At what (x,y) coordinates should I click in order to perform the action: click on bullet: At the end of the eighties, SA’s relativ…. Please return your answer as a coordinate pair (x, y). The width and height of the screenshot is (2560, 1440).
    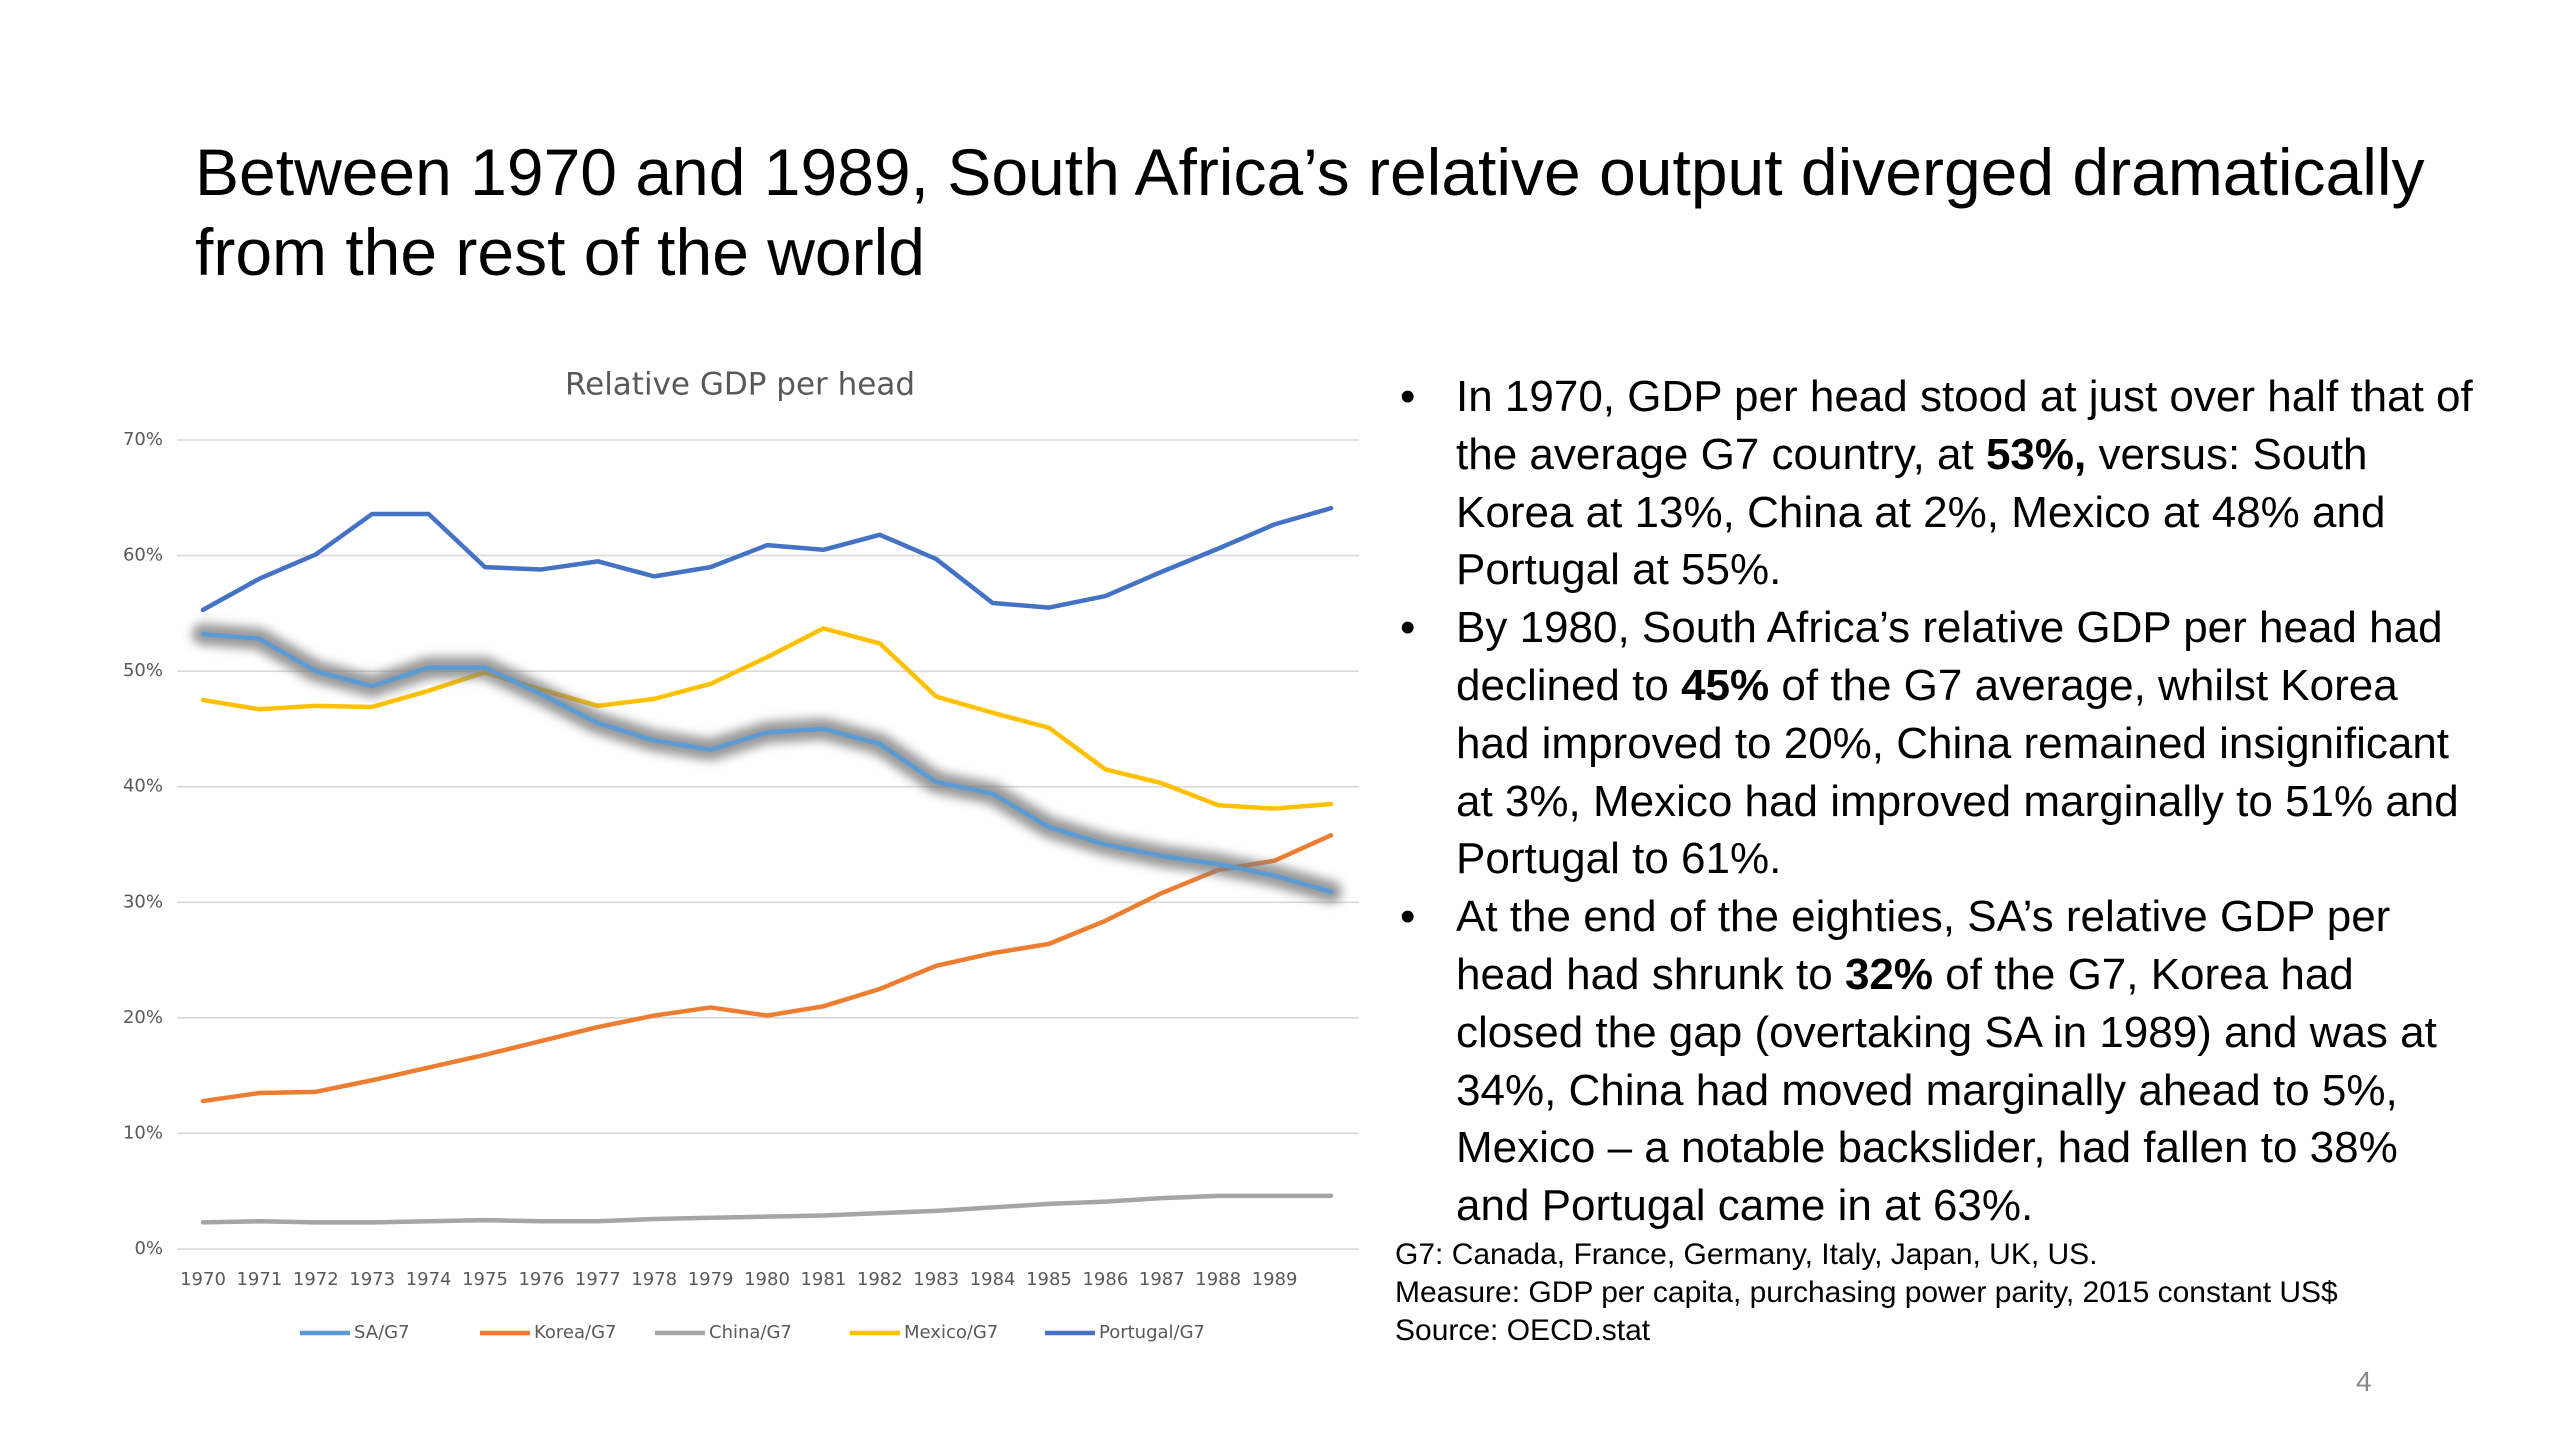
    Looking at the image, I should click on (1940, 1061).